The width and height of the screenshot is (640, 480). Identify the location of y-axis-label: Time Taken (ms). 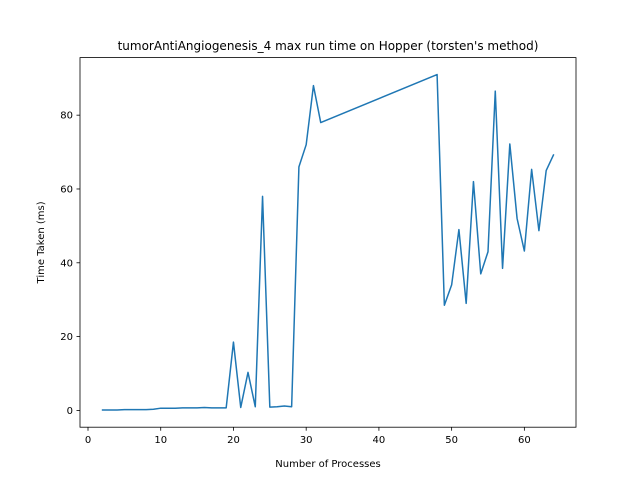
(41, 242).